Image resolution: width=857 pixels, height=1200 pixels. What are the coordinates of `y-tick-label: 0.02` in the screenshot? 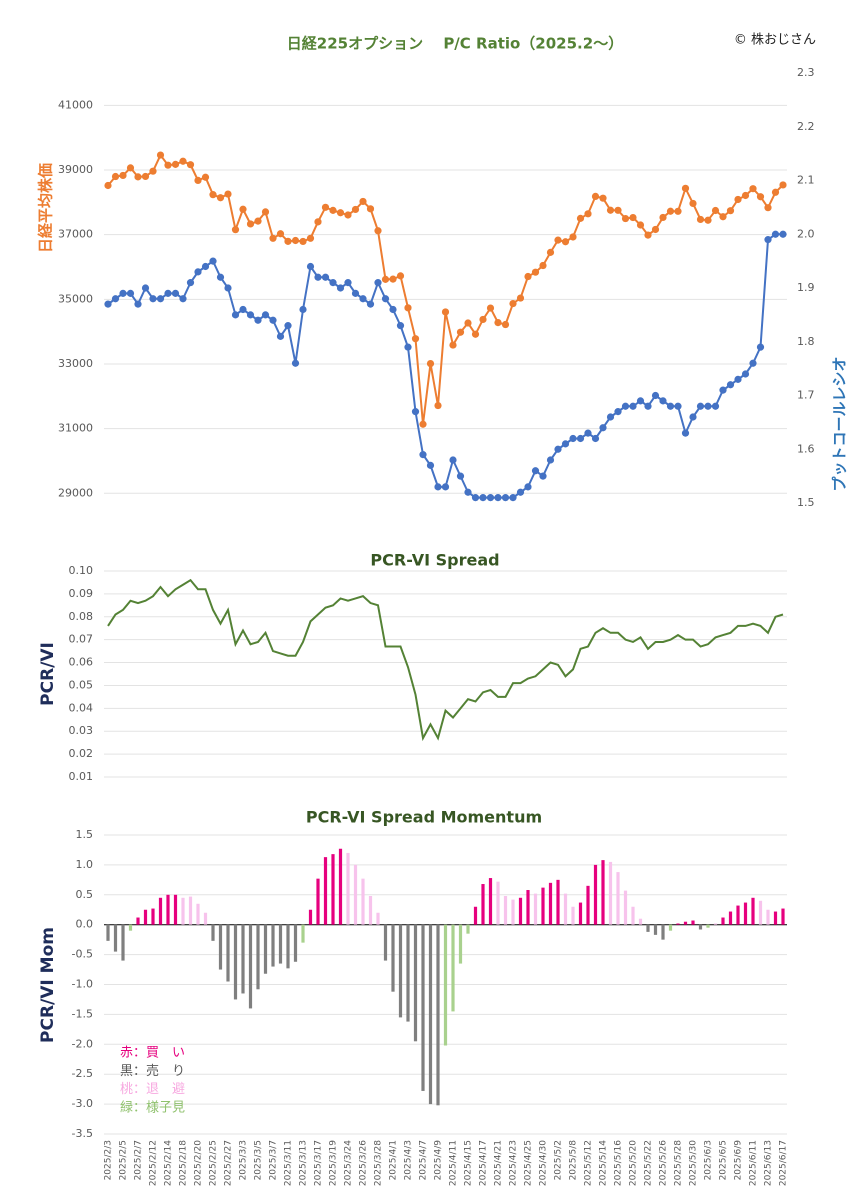 It's located at (81, 753).